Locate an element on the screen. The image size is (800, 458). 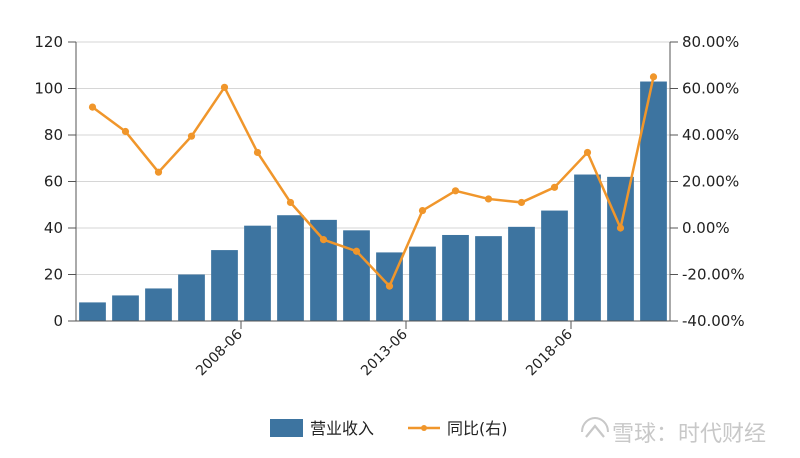
left-axis-ticks: 0 20 40 60 80 100 120 is located at coordinates (55, 181).